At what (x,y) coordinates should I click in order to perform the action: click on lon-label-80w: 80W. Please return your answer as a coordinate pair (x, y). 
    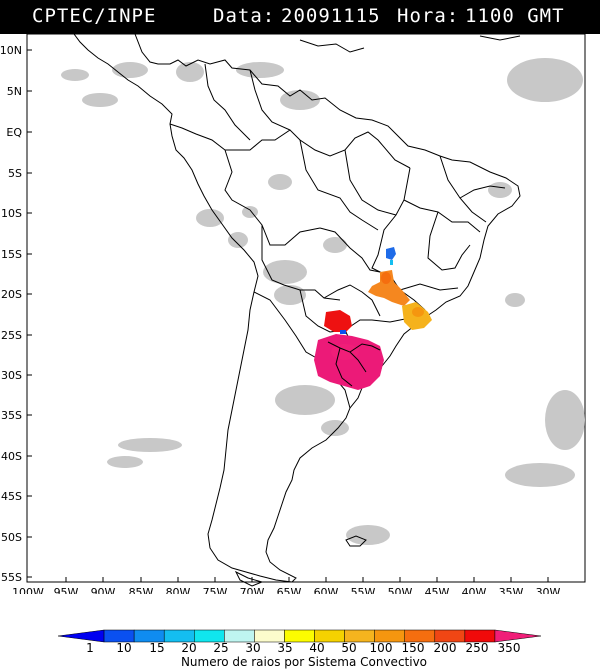
    Looking at the image, I should click on (178, 590).